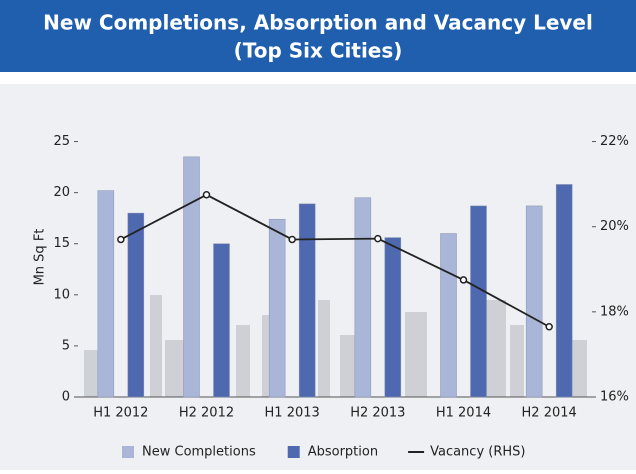 The image size is (636, 474). What do you see at coordinates (549, 413) in the screenshot?
I see `x-tick-label: H2 2014` at bounding box center [549, 413].